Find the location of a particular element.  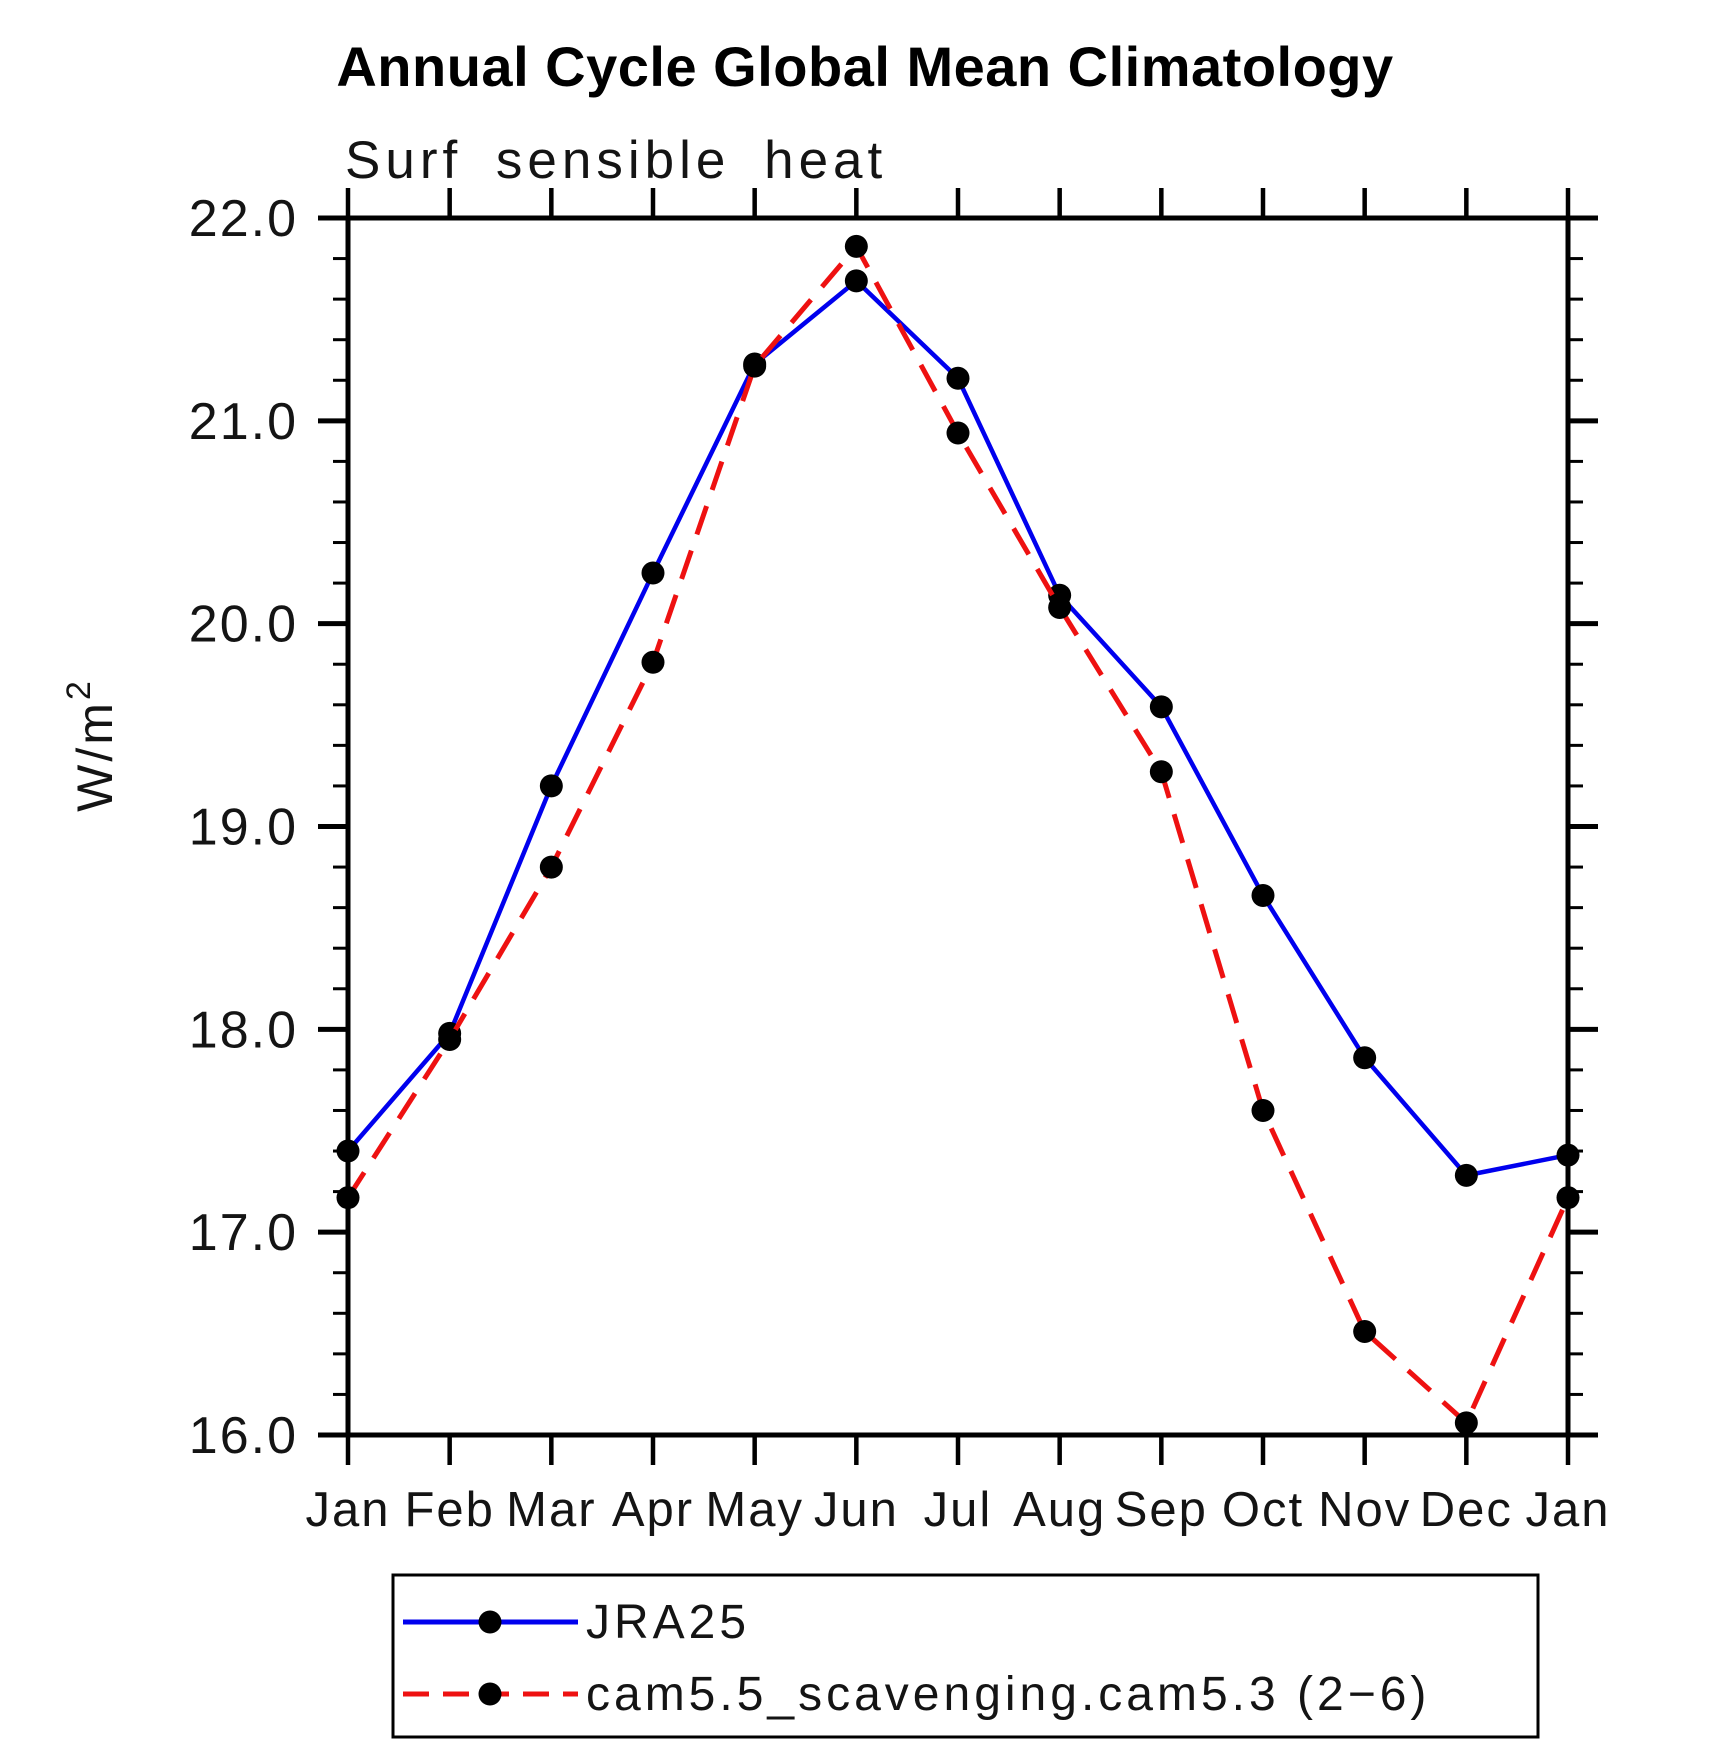

x-tick-label: Sep is located at coordinates (1161, 1510).